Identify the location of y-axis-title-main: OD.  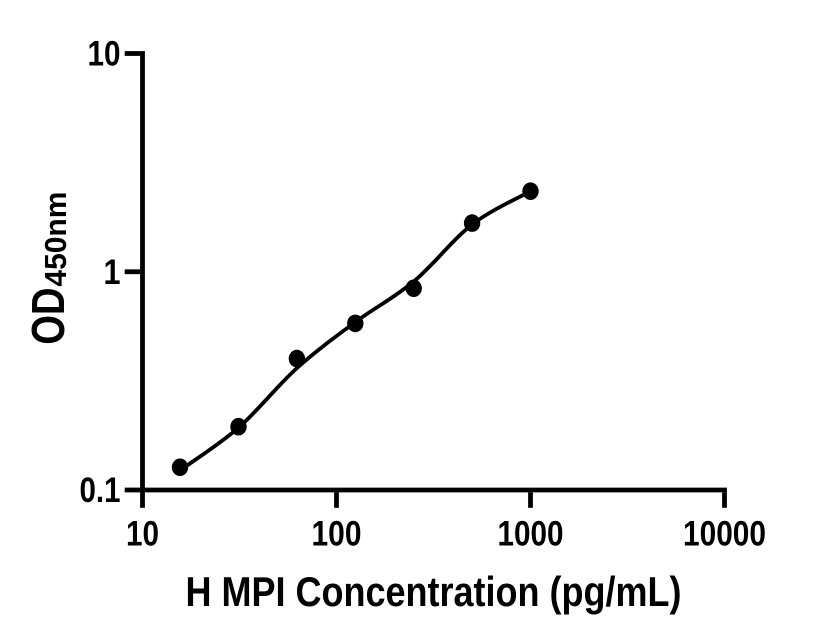
(48, 316).